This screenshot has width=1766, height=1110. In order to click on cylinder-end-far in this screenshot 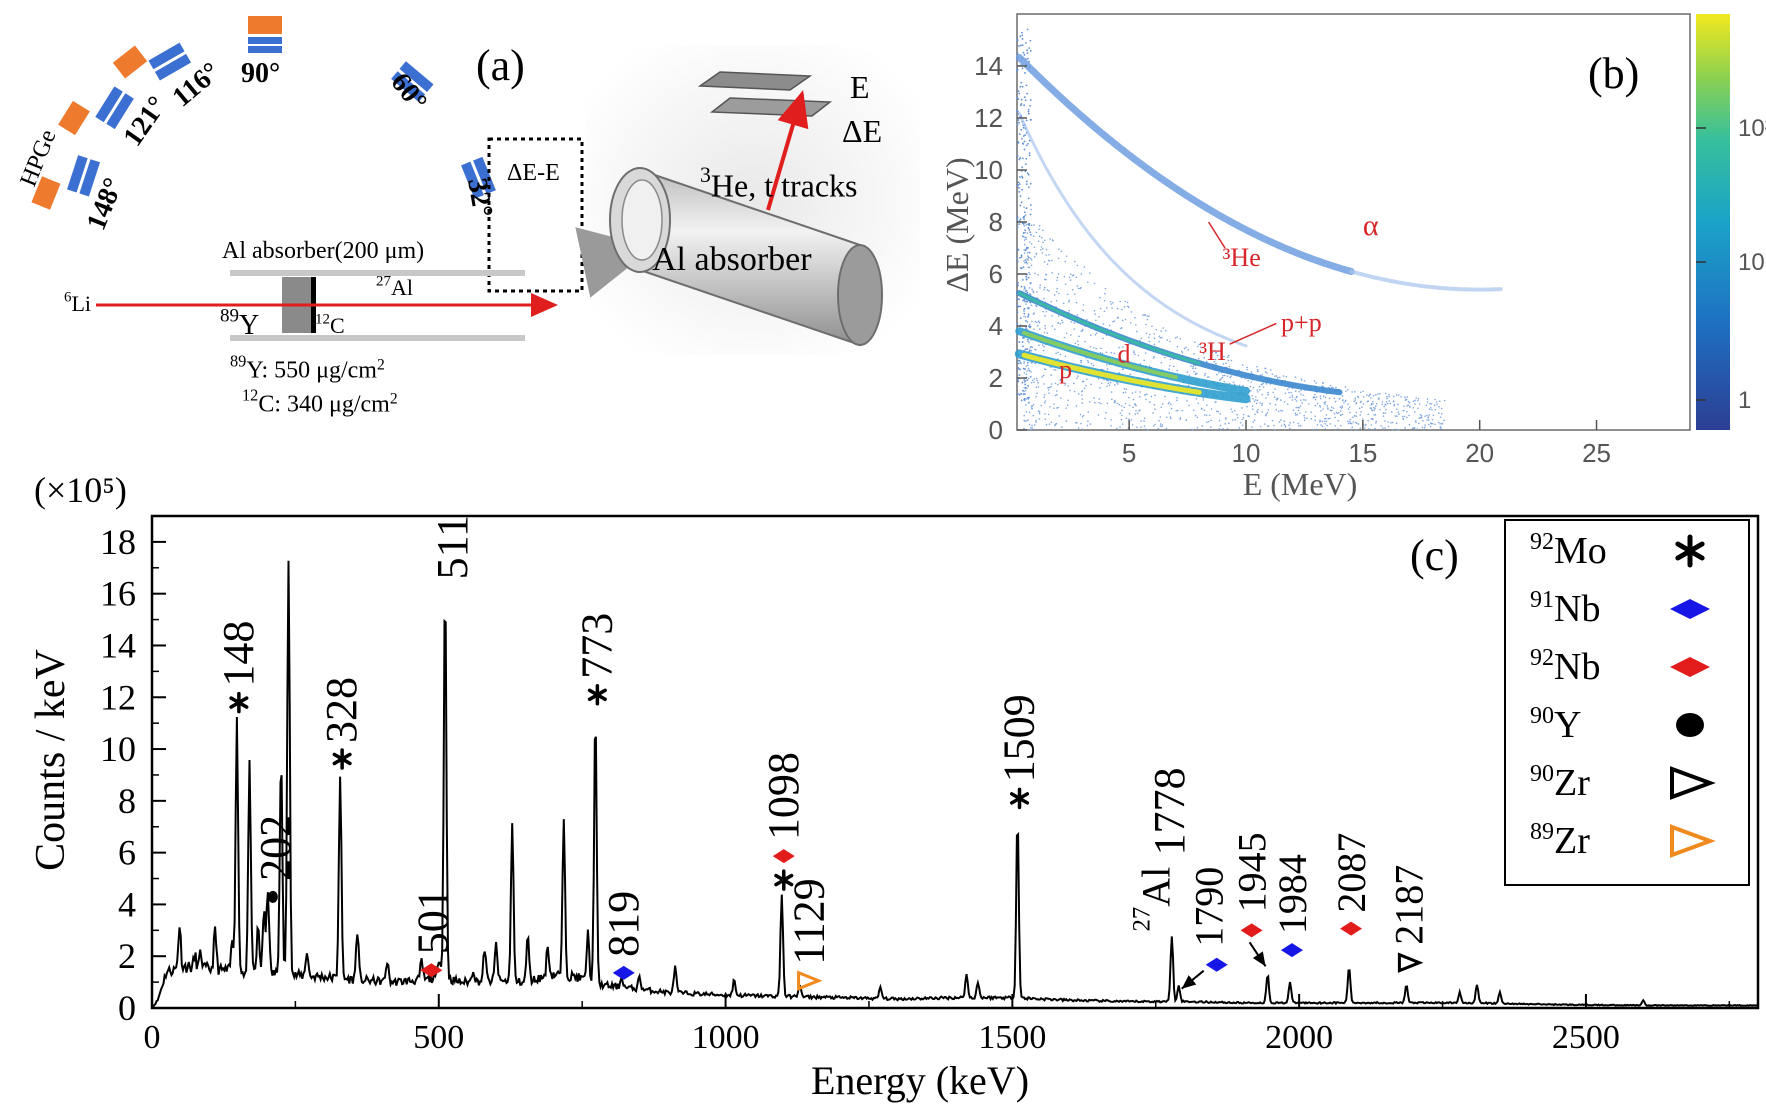, I will do `click(860, 295)`.